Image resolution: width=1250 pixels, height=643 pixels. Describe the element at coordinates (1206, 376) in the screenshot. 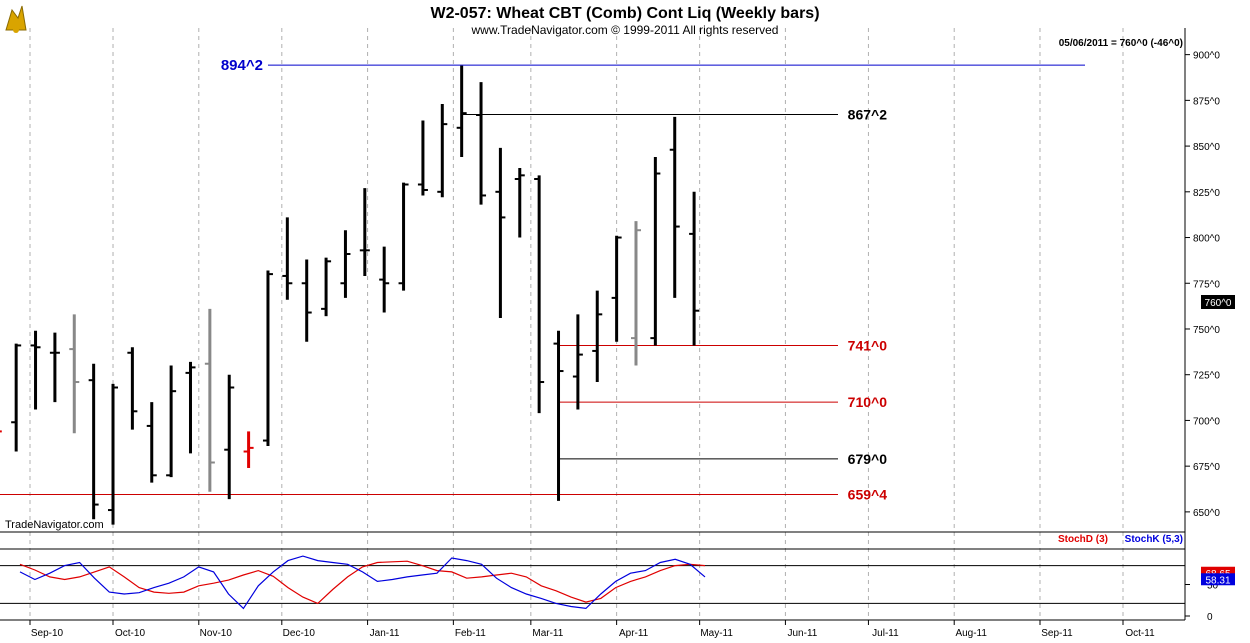

I see `y-tick-label: 725^0` at that location.